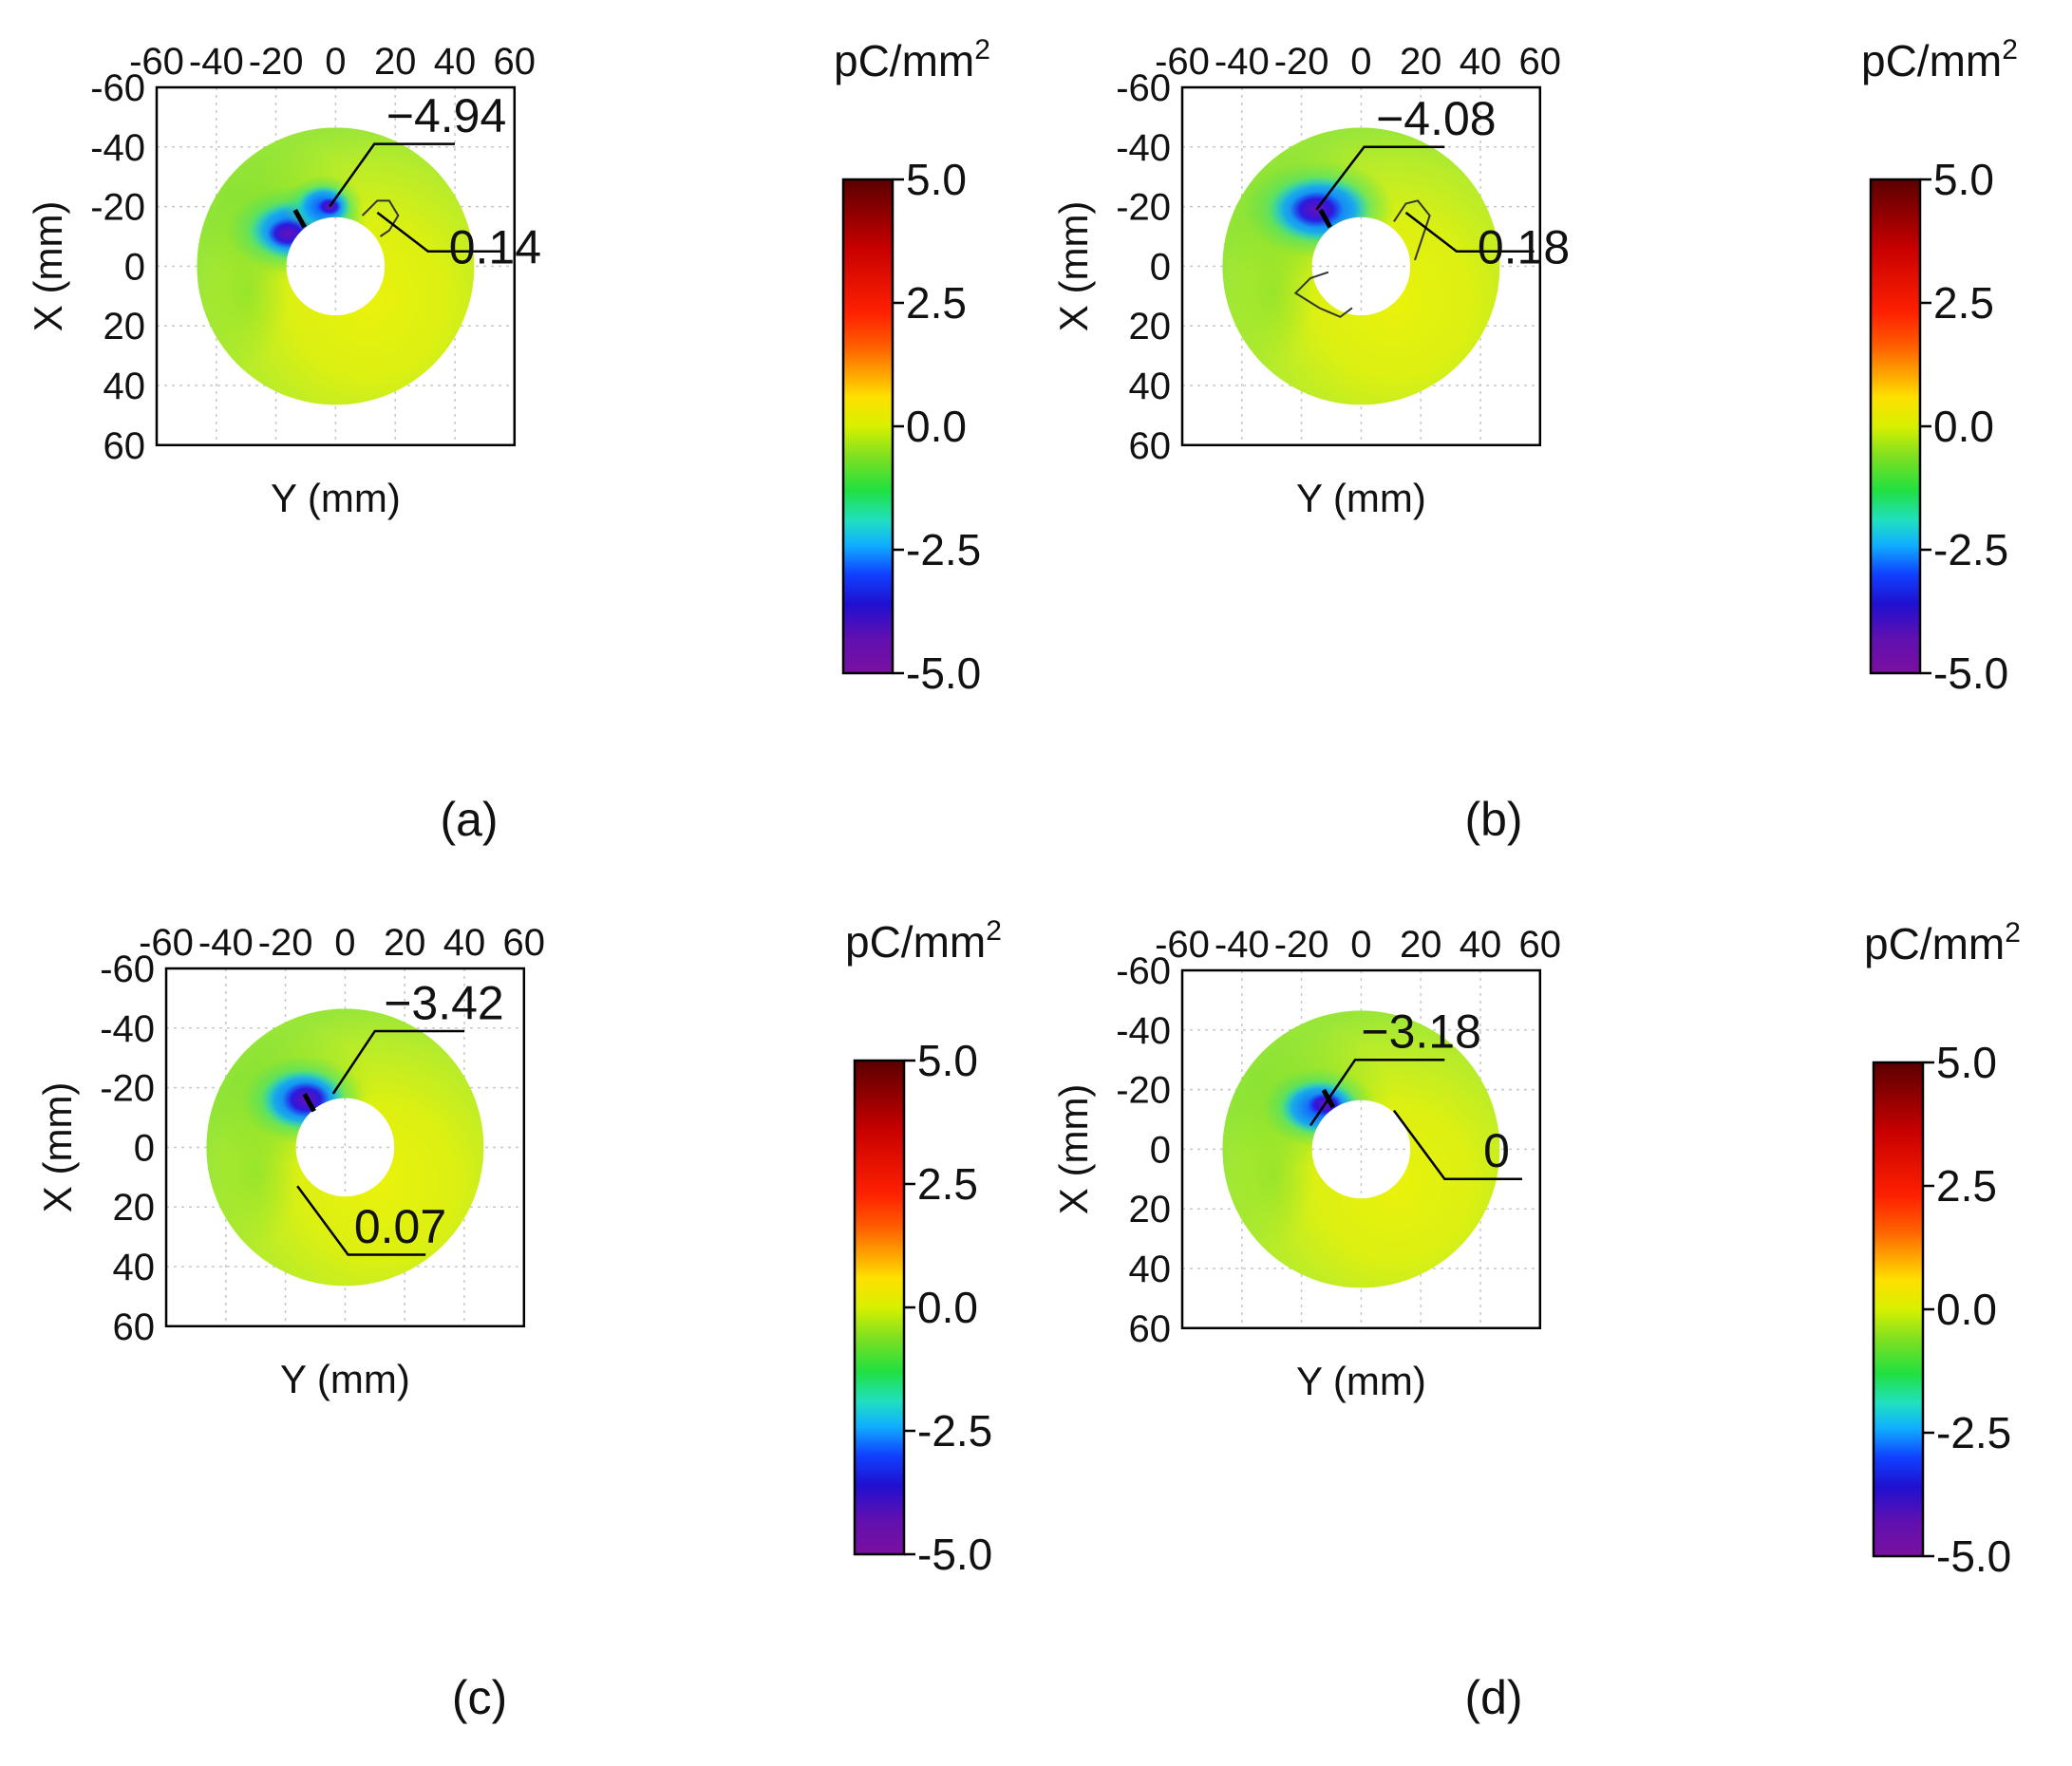 The image size is (2072, 1766). What do you see at coordinates (495, 246) in the screenshot?
I see `max-value-label: 0.14` at bounding box center [495, 246].